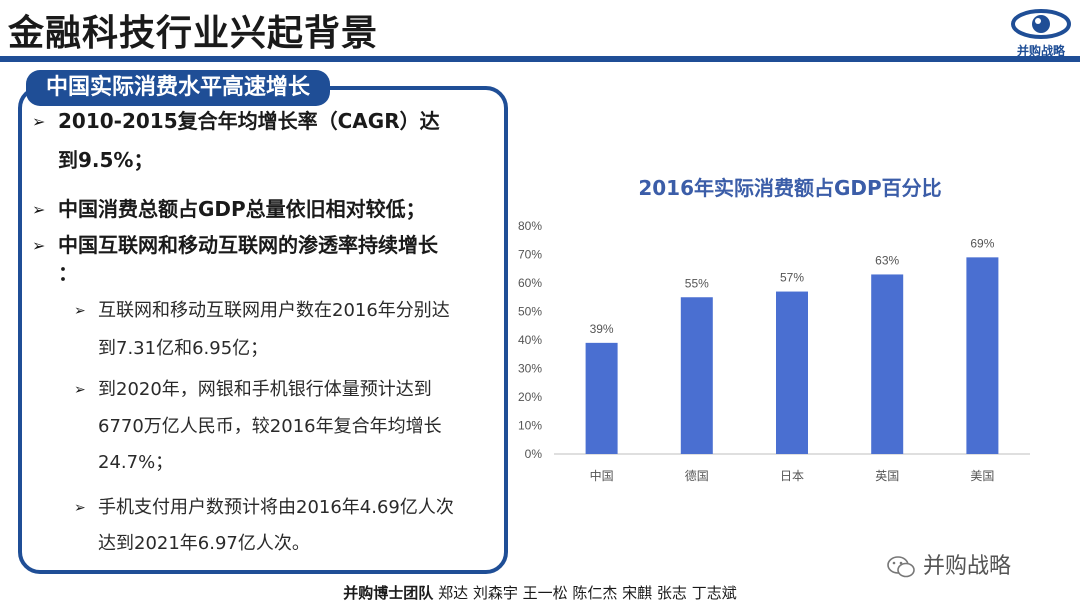  What do you see at coordinates (697, 283) in the screenshot?
I see `data-label: 55%` at bounding box center [697, 283].